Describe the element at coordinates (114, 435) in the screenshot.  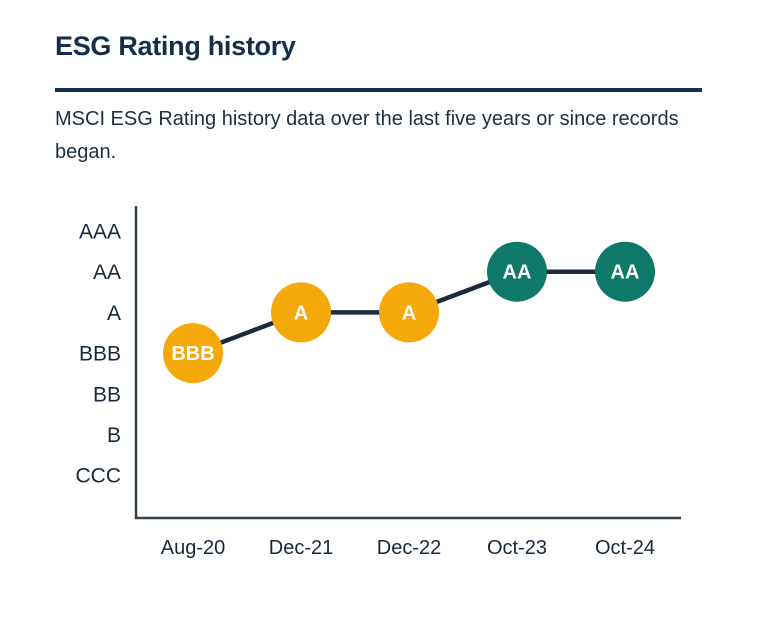
I see `y-axis-label: B` at that location.